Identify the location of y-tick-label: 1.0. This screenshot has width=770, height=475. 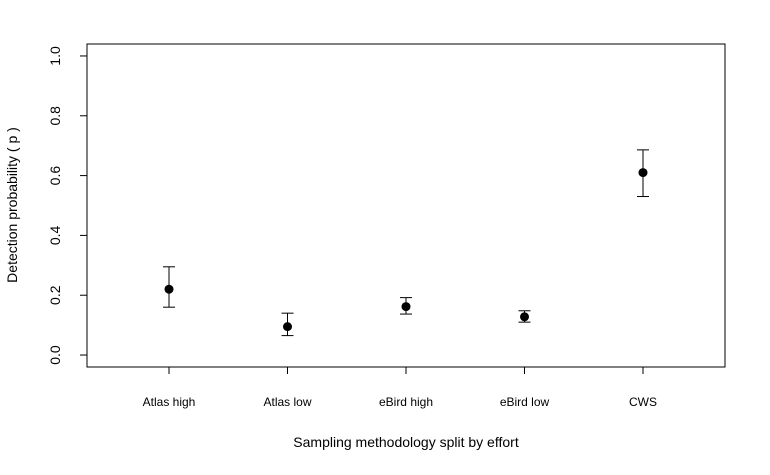
(55, 56).